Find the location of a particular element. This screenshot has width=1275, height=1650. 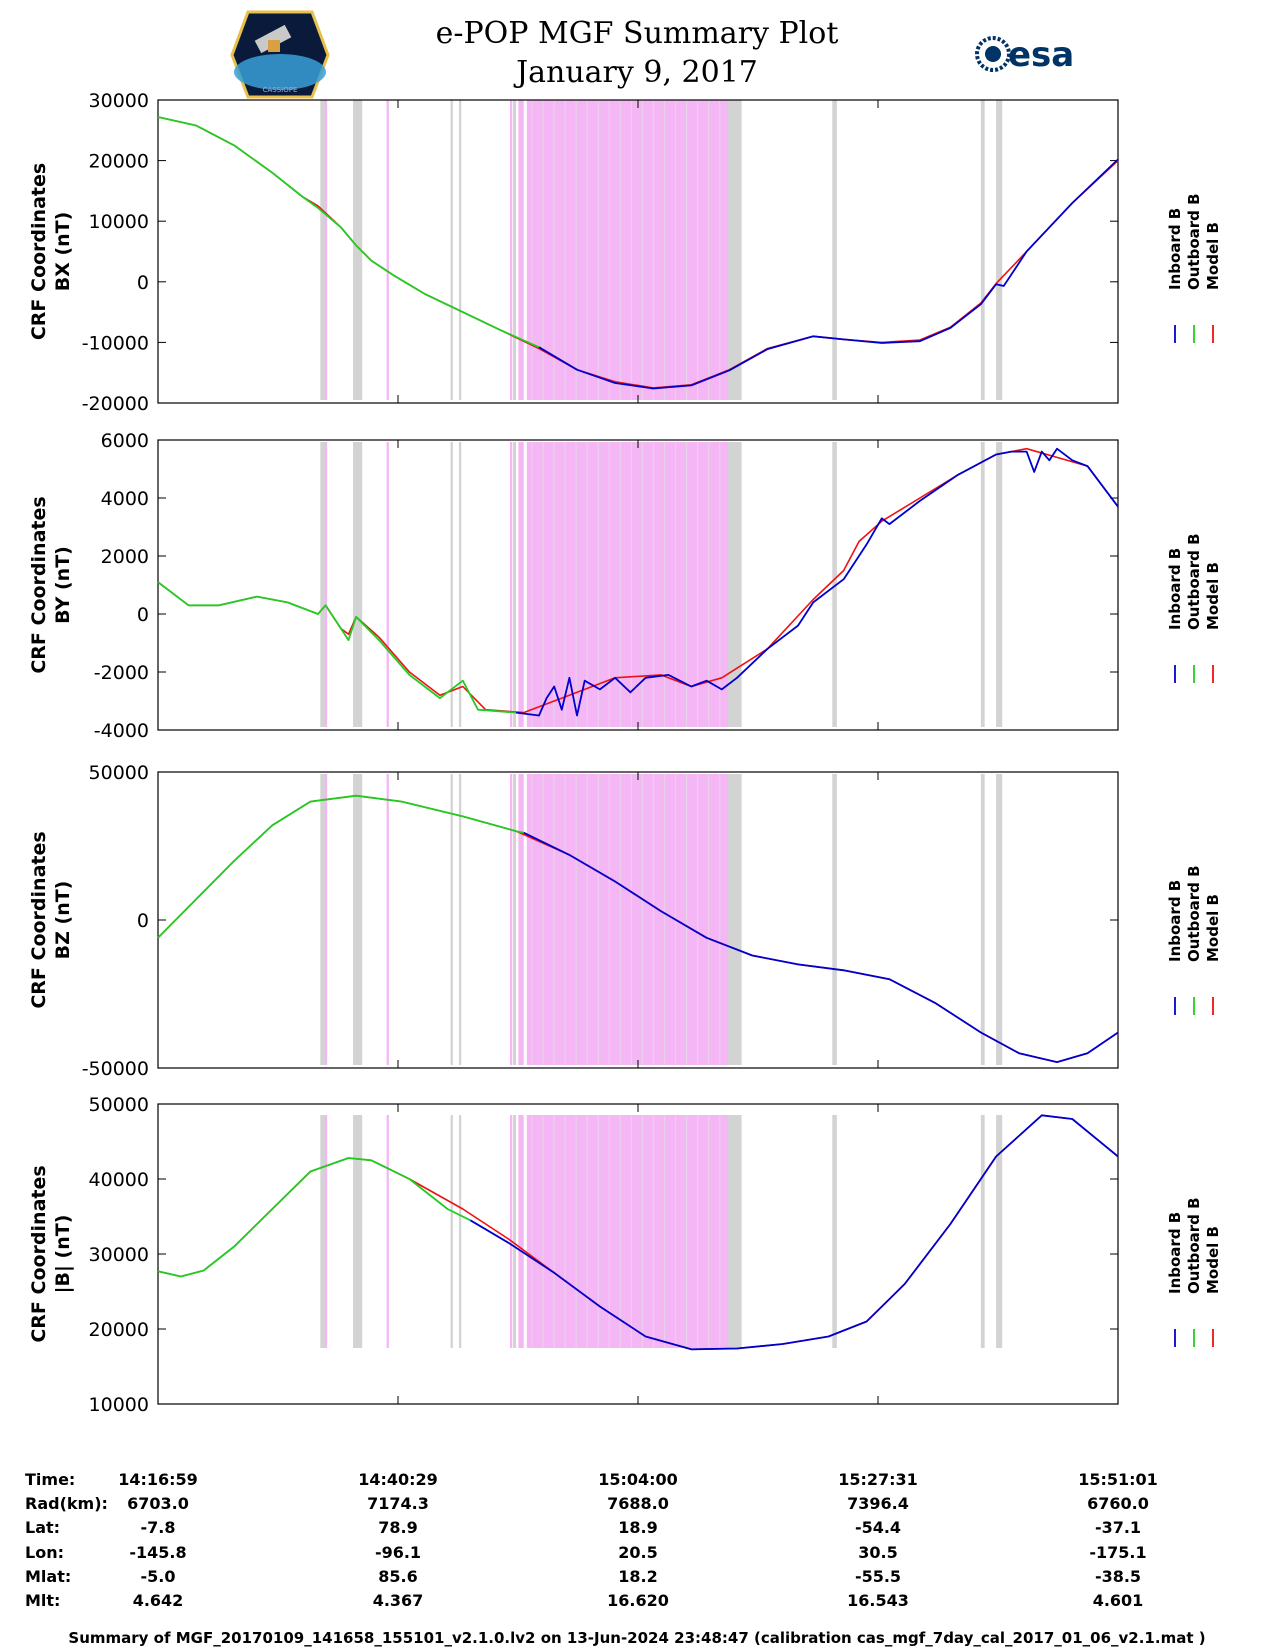

row-label: Lon: is located at coordinates (44, 1552).